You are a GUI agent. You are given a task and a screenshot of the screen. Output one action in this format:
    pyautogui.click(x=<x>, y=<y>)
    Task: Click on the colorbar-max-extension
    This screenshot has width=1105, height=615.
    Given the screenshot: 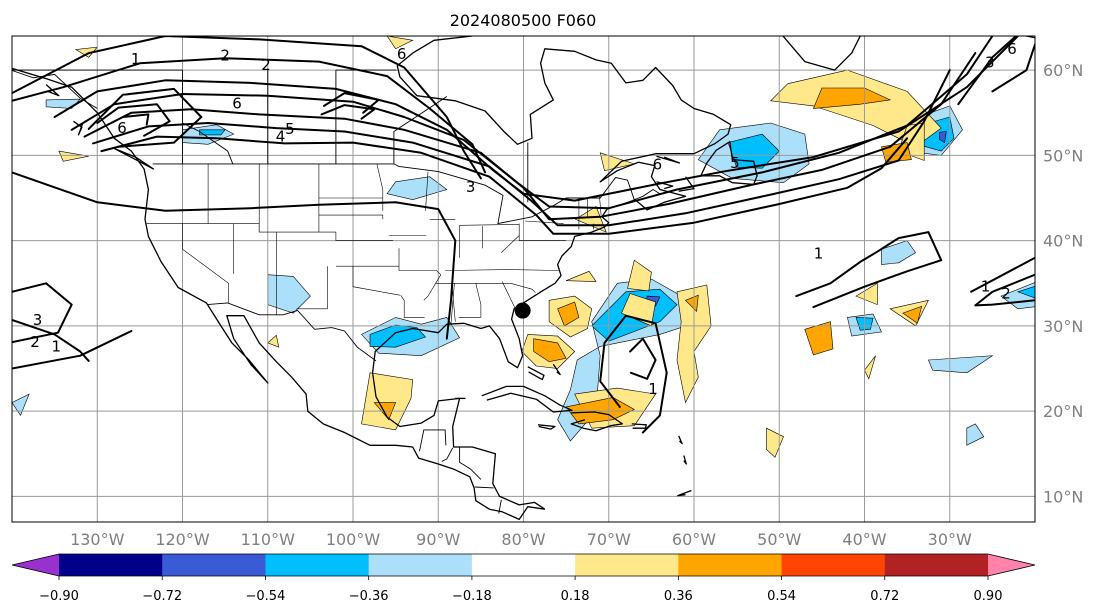 What is the action you would take?
    pyautogui.click(x=1011, y=565)
    